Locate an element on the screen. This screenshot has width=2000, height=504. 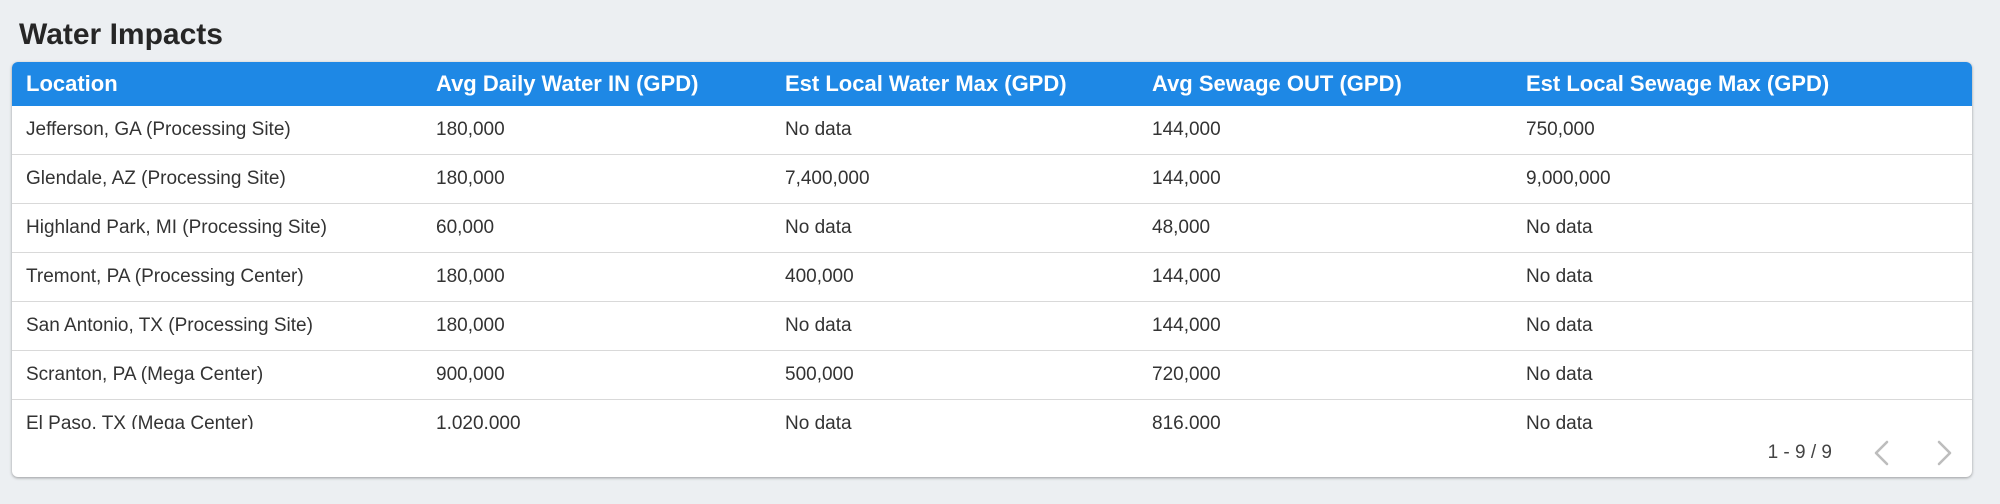
column-header-est-local-water-max: Est Local Water Max (GPD) is located at coordinates (954, 84).